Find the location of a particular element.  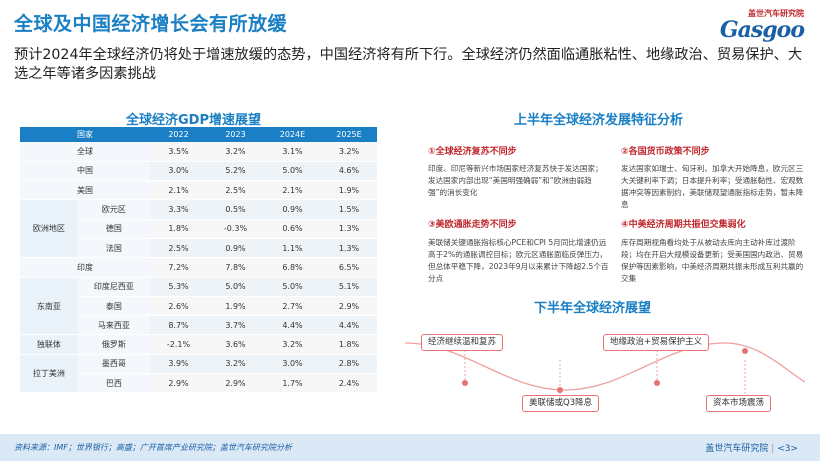

outlook-tag-recovery: 经济继续温和复苏 is located at coordinates (462, 342).